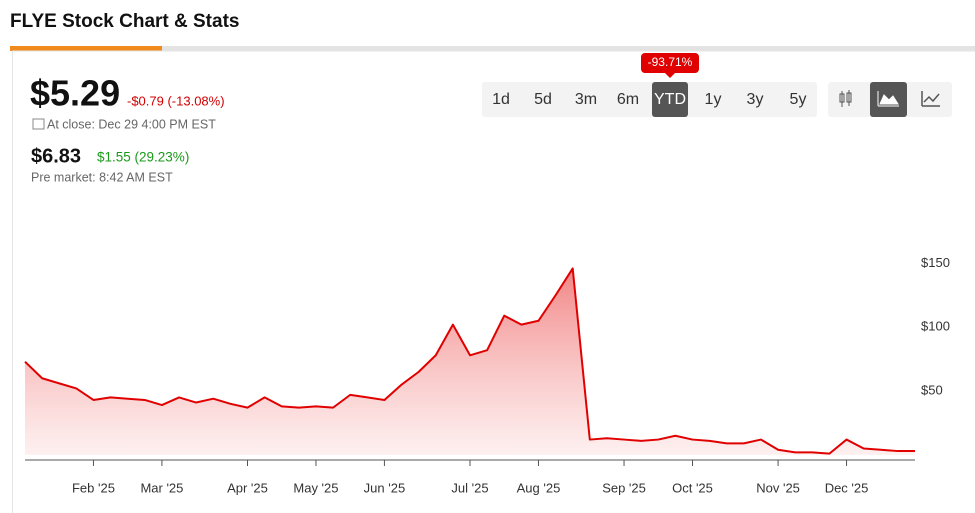 Image resolution: width=975 pixels, height=513 pixels. Describe the element at coordinates (888, 99) in the screenshot. I see `area-icon` at that location.